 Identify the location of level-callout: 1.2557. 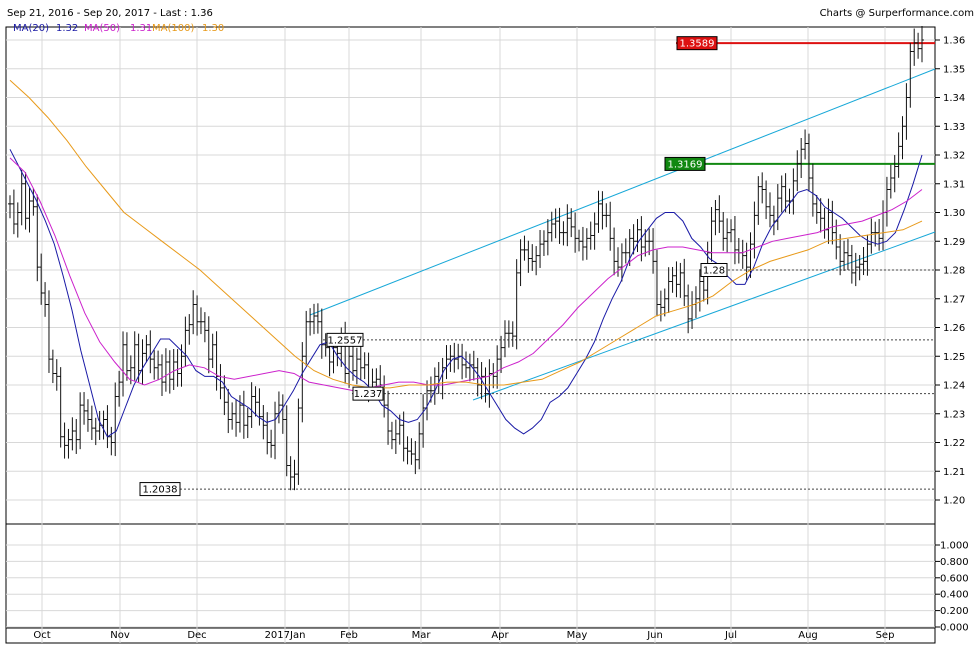
(345, 339).